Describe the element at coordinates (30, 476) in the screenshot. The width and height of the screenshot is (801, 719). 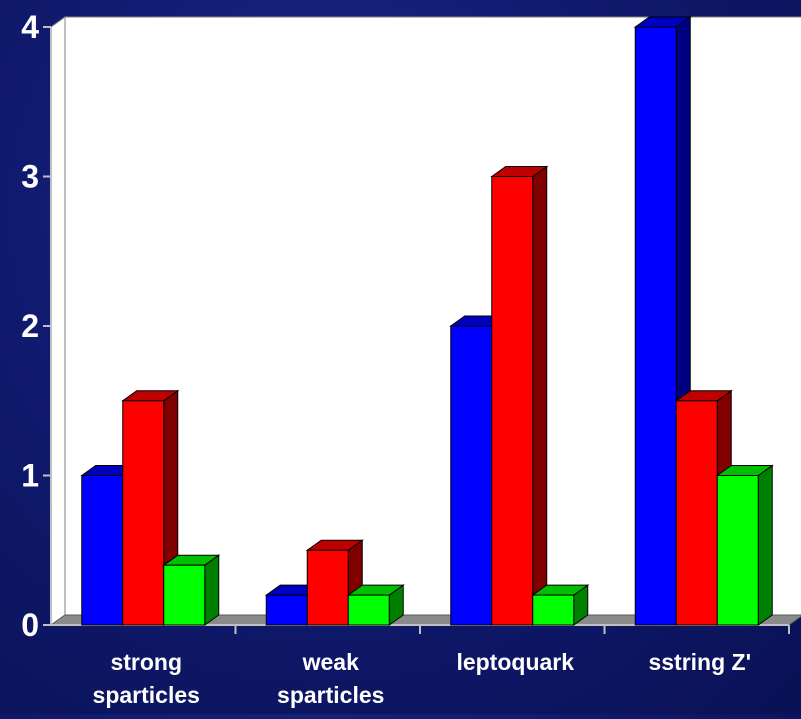
I see `y-tick-label: 1` at that location.